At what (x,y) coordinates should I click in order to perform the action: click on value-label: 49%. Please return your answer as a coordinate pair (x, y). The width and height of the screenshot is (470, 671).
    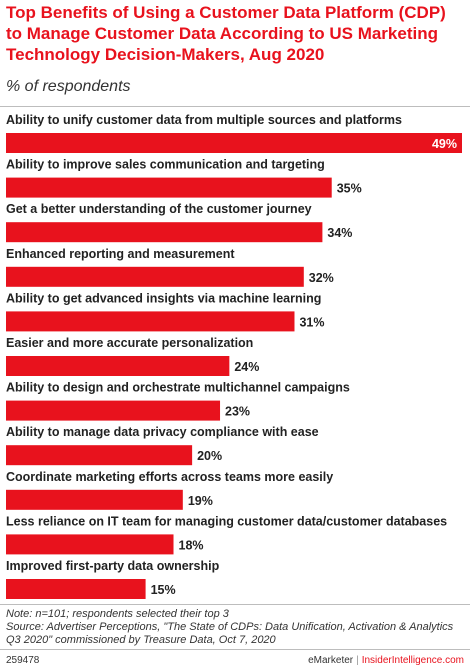
    Looking at the image, I should click on (444, 144).